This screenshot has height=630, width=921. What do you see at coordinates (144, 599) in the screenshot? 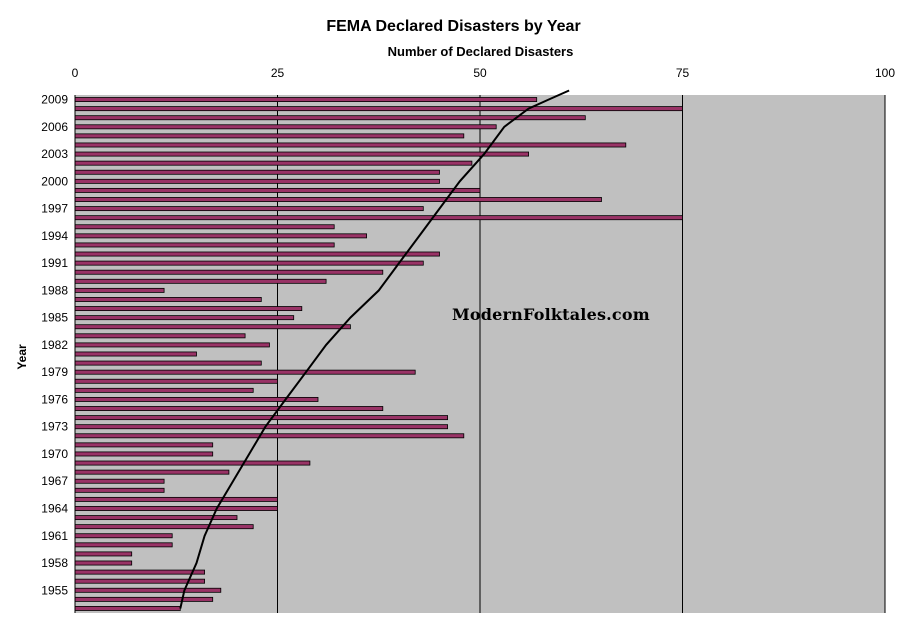
I see `bar-1954` at bounding box center [144, 599].